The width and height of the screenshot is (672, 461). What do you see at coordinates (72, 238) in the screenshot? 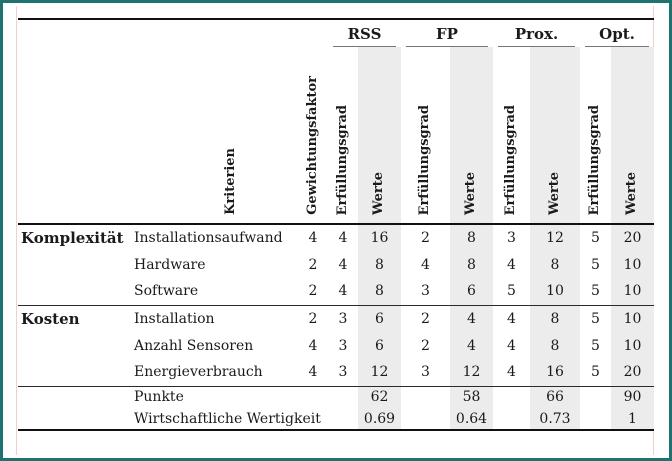
I see `category-cell: Komplexität` at bounding box center [72, 238].